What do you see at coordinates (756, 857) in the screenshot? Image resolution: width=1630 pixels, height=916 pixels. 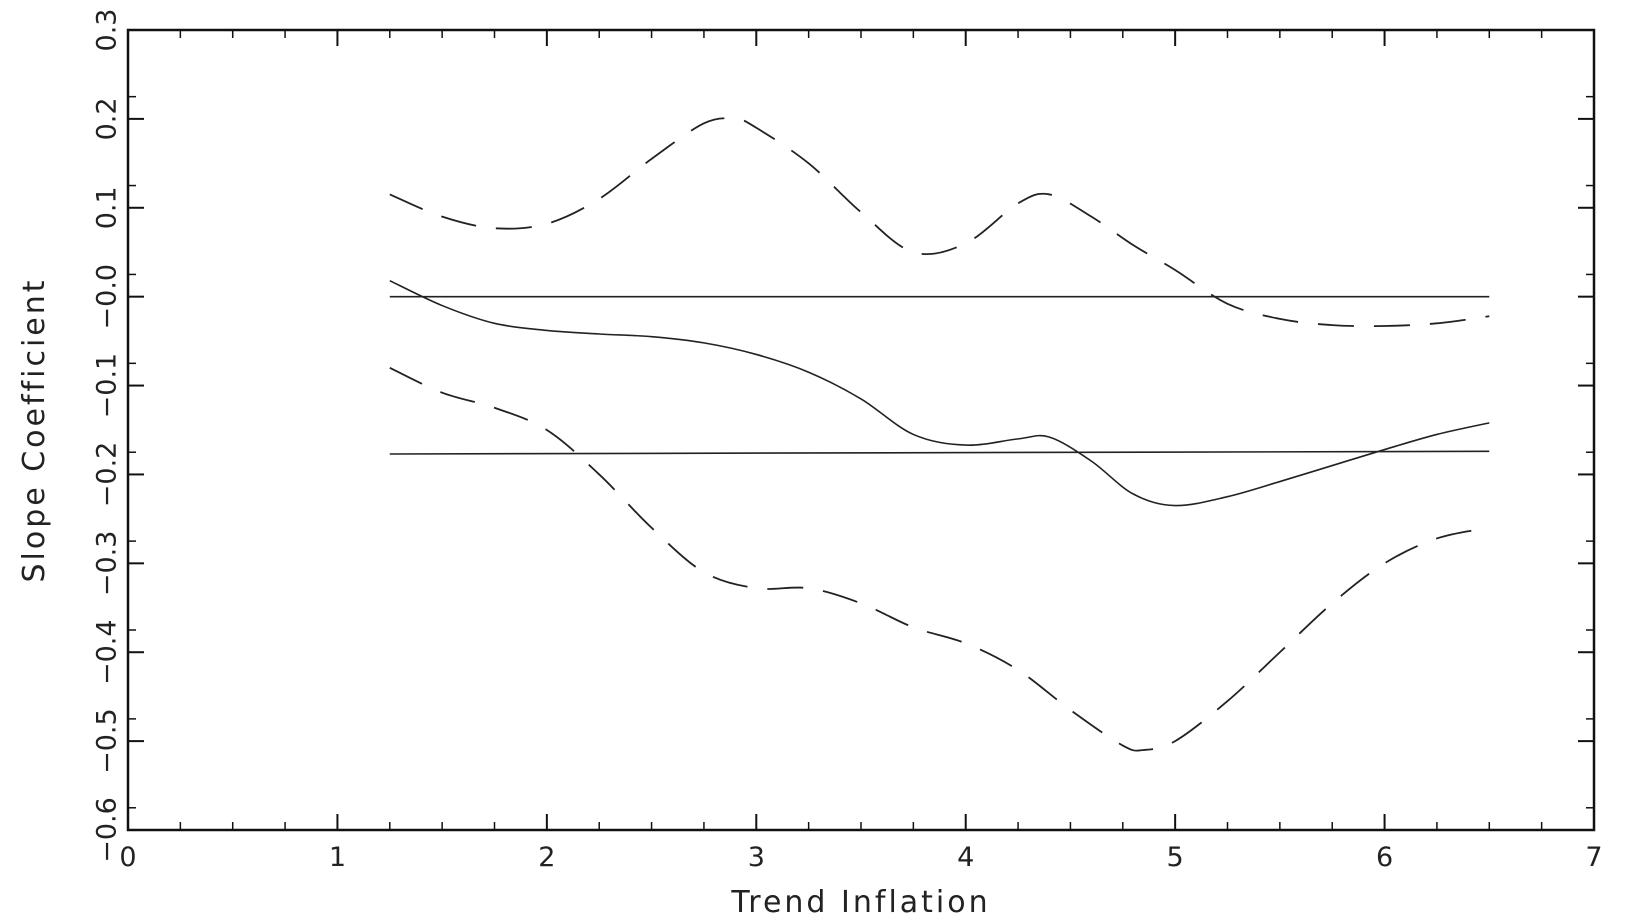 I see `x-tick-label: 3` at bounding box center [756, 857].